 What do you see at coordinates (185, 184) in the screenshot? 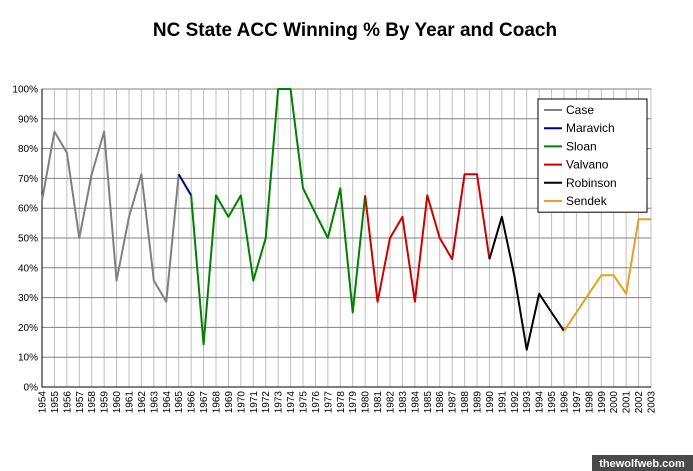
I see `series-line-maravich` at bounding box center [185, 184].